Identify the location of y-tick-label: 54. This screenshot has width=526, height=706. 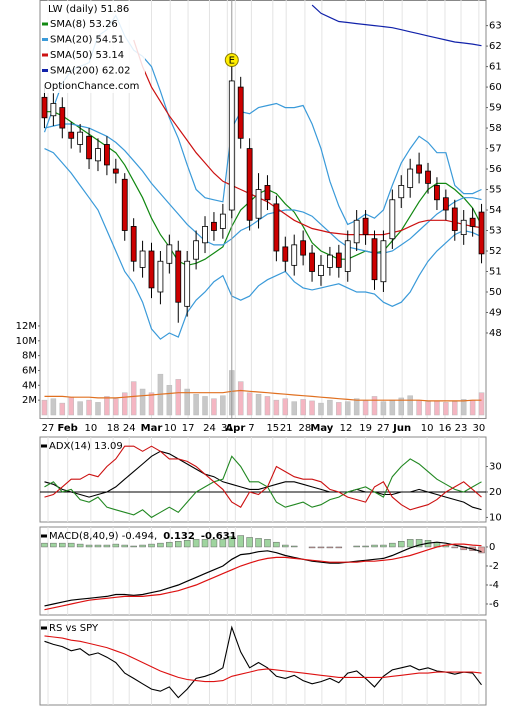
(495, 210).